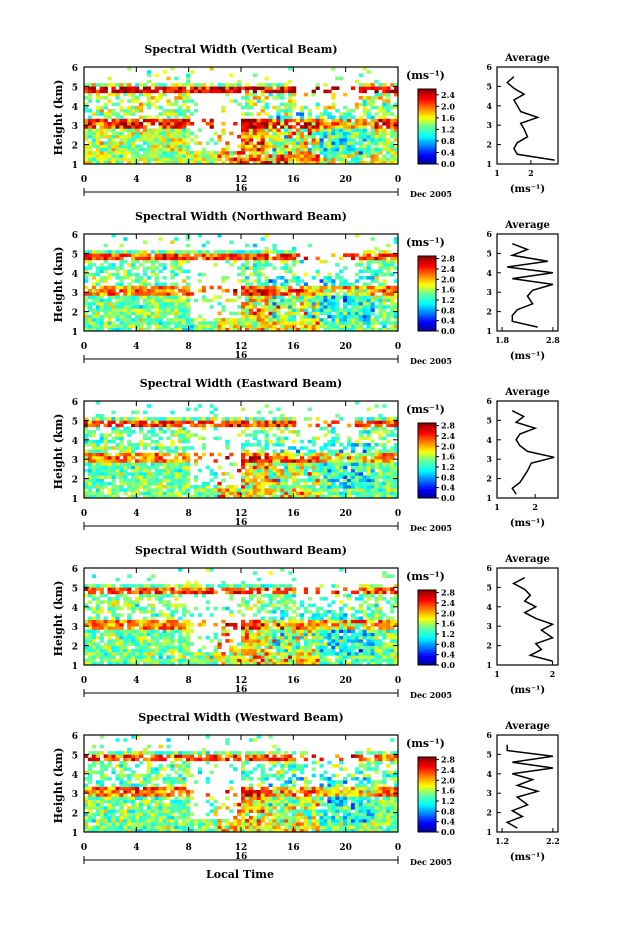 This screenshot has height=929, width=617. Describe the element at coordinates (240, 717) in the screenshot. I see `panel-title: Spectral Width (Westward Beam)` at that location.